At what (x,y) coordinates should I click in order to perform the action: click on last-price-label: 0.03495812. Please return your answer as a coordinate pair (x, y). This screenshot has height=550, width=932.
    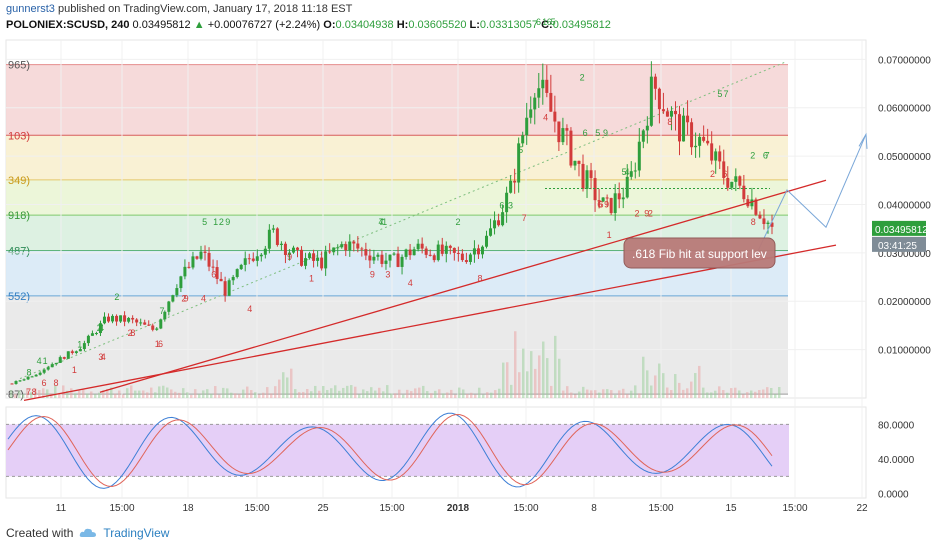
    Looking at the image, I should click on (901, 230).